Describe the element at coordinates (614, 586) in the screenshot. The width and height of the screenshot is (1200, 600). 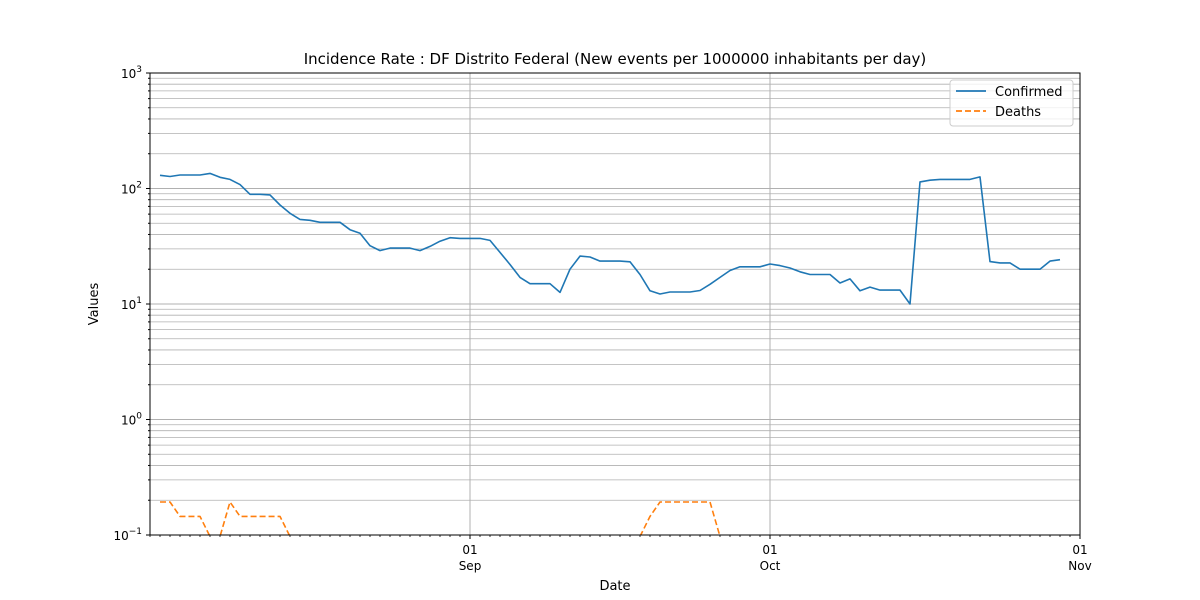
I see `x-axis-label: Date` at that location.